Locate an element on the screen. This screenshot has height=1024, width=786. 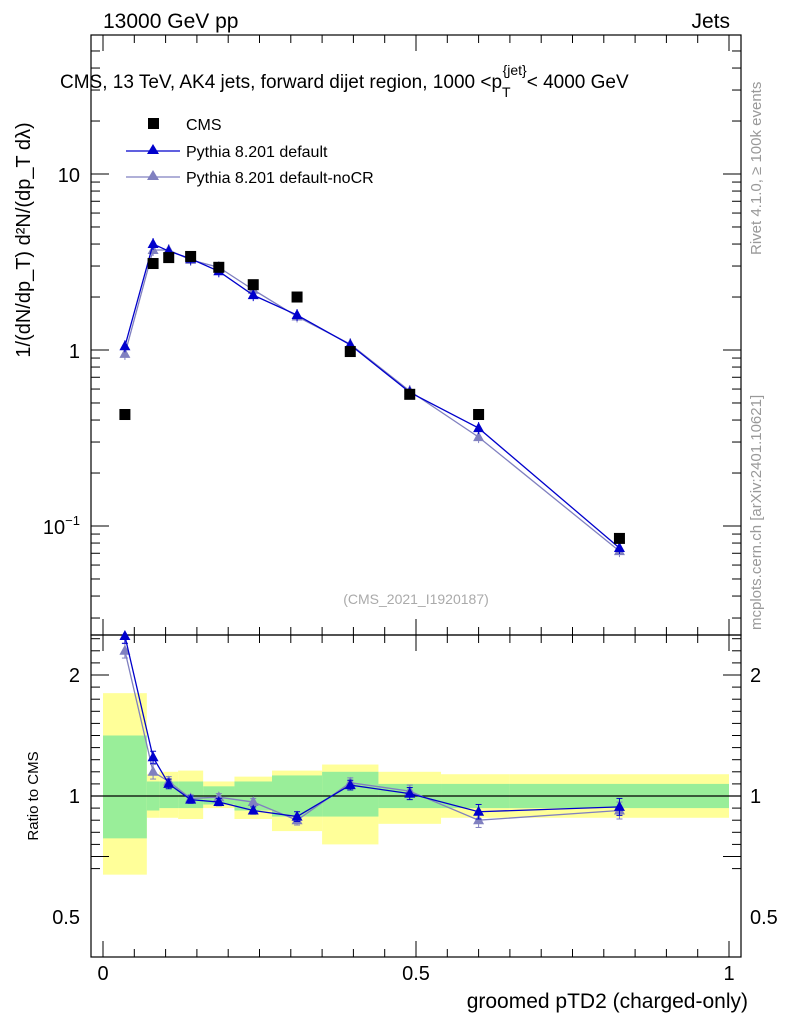
legend-marker-pythia-default is located at coordinates (153, 149).